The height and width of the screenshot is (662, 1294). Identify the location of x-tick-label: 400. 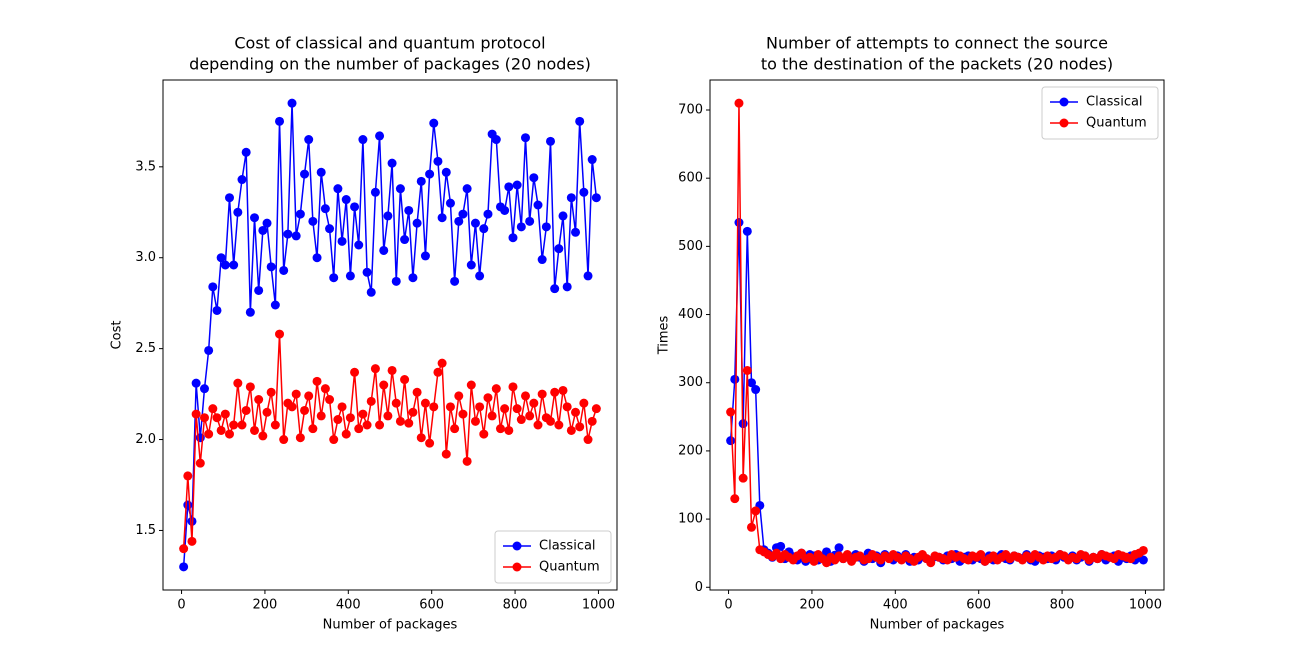
(895, 605).